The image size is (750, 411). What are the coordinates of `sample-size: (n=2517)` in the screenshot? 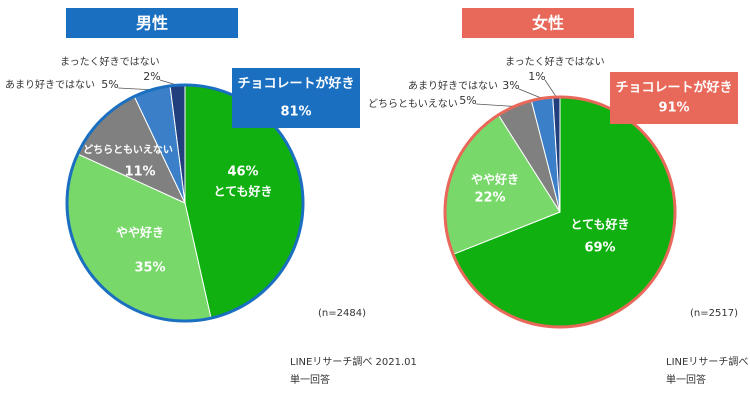 It's located at (714, 313).